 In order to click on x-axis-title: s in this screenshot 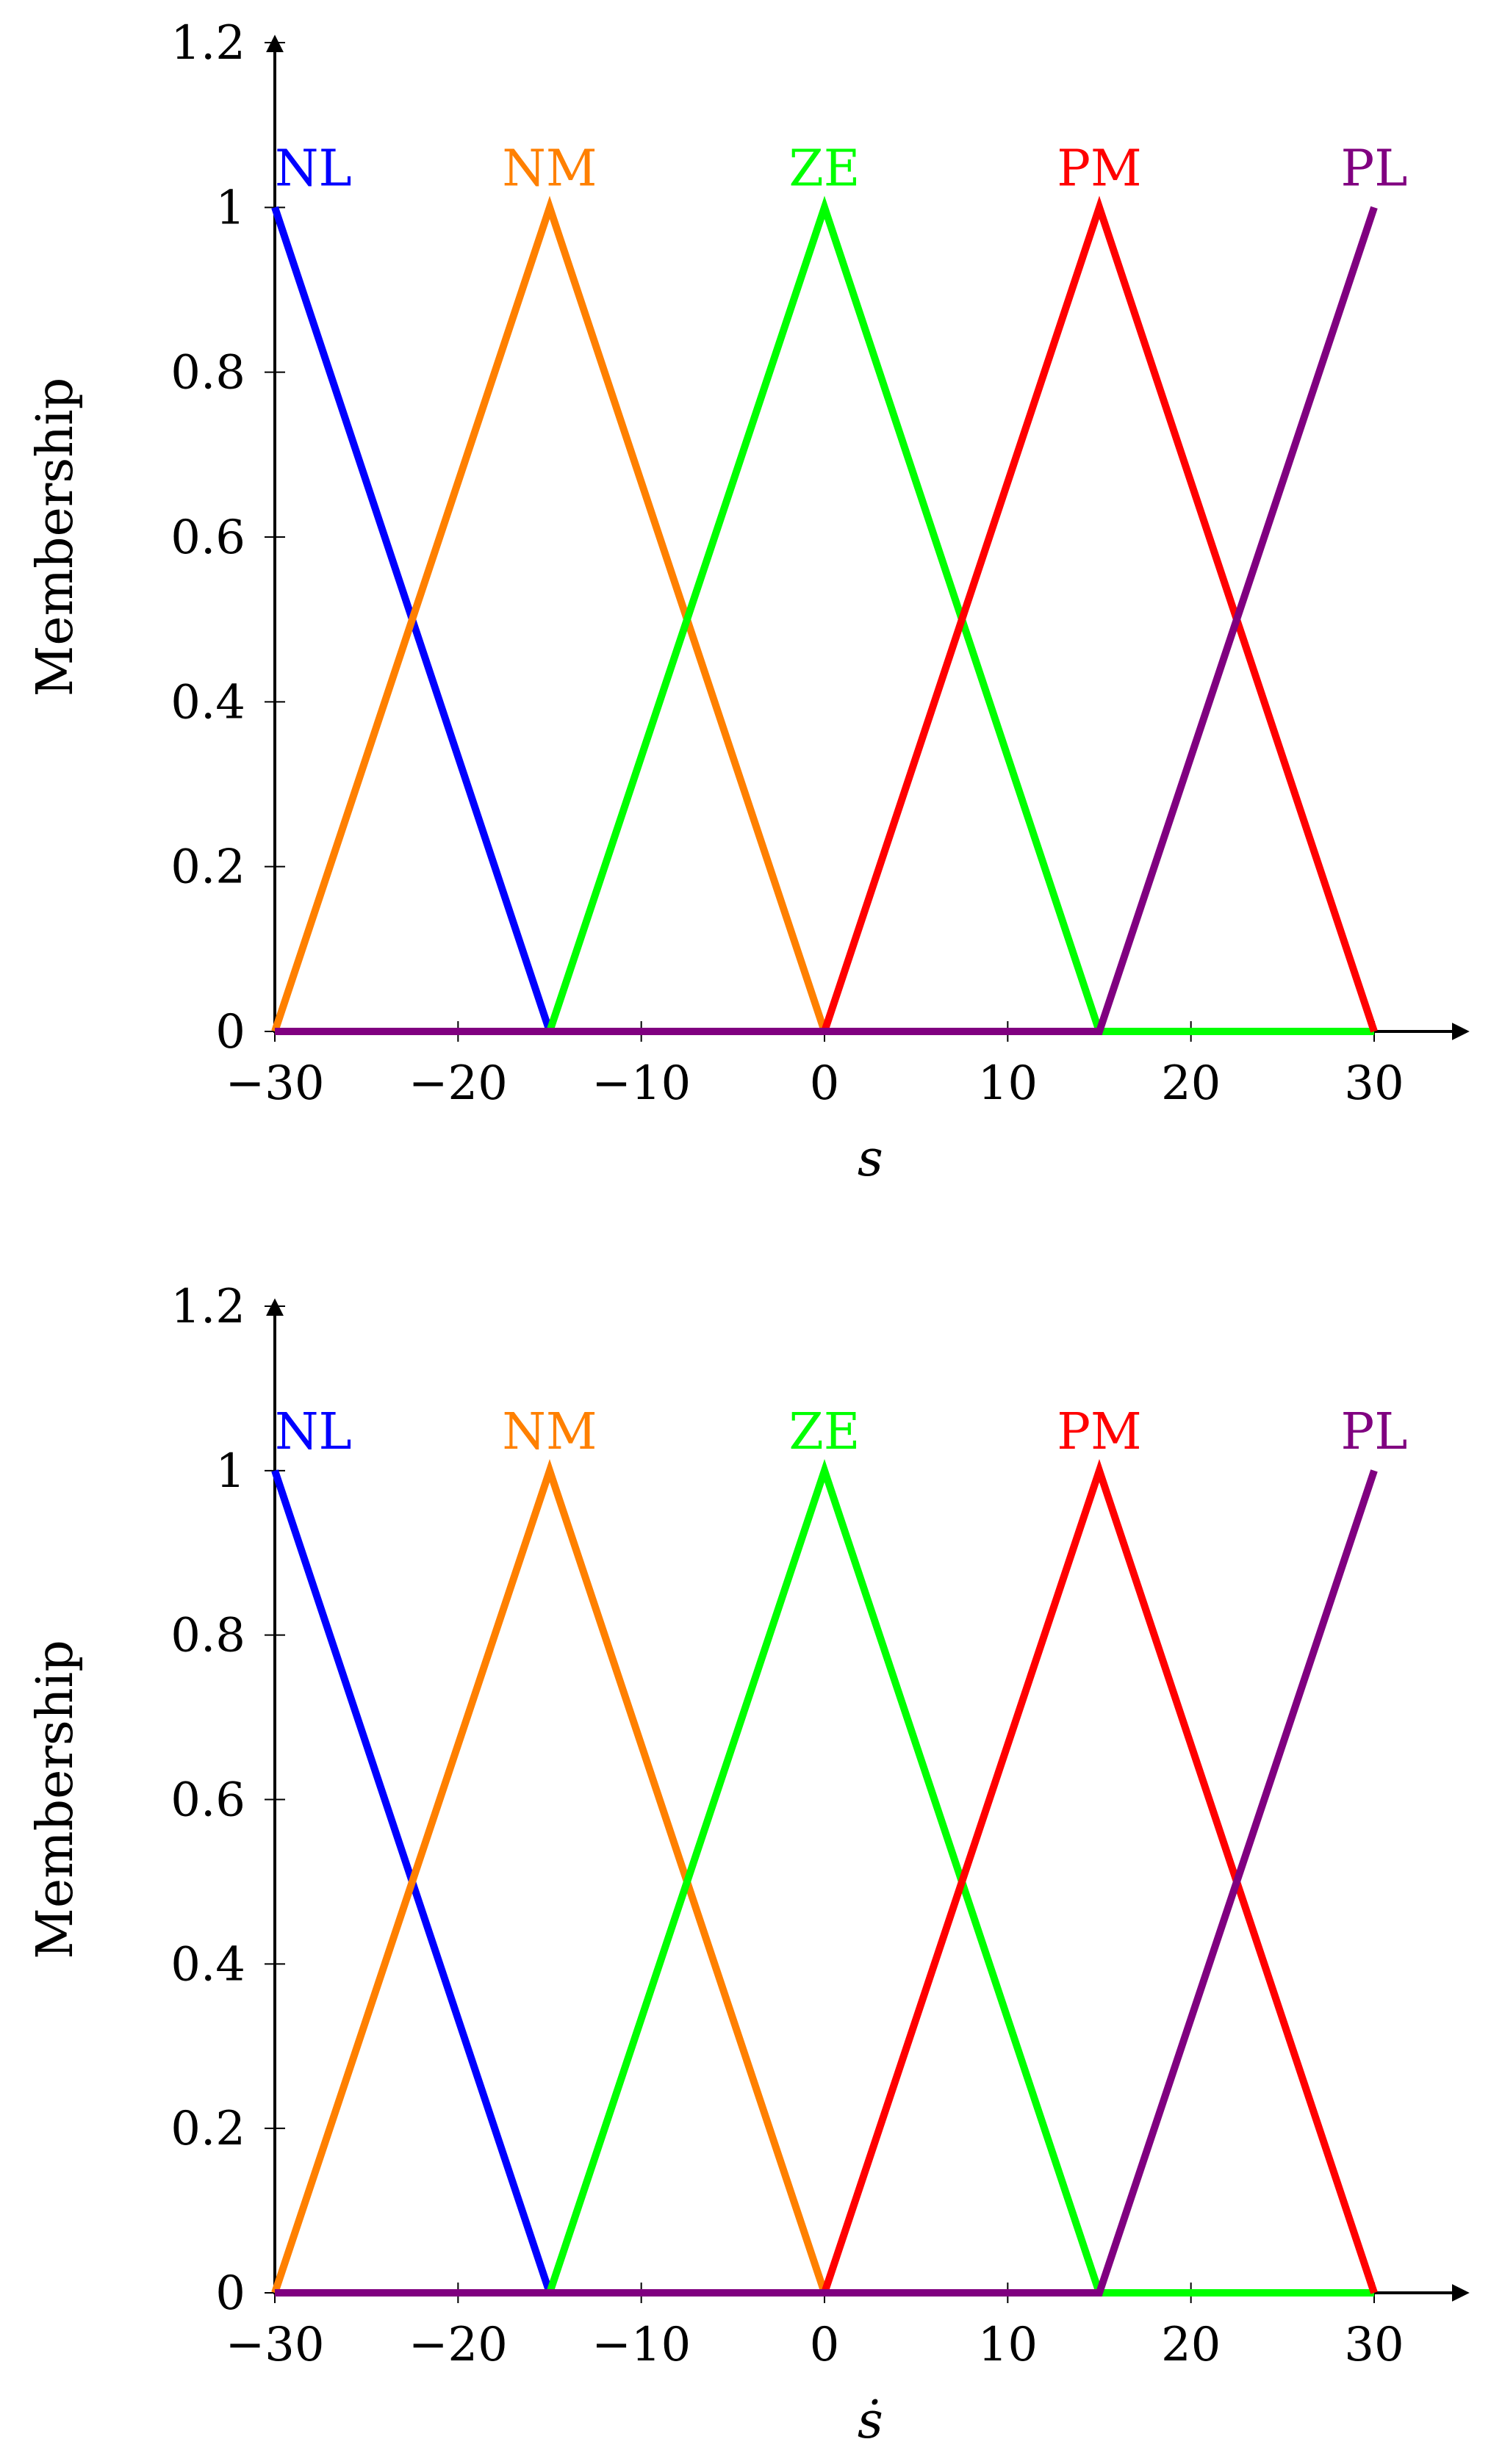, I will do `click(871, 1159)`.